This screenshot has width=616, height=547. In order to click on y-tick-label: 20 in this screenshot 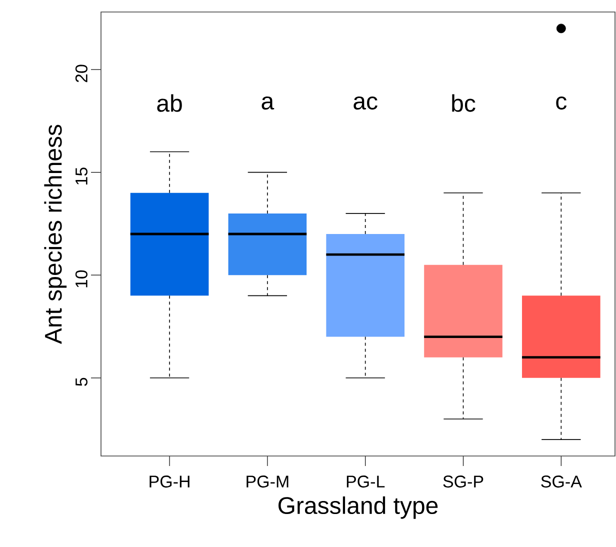, I will do `click(81, 73)`.